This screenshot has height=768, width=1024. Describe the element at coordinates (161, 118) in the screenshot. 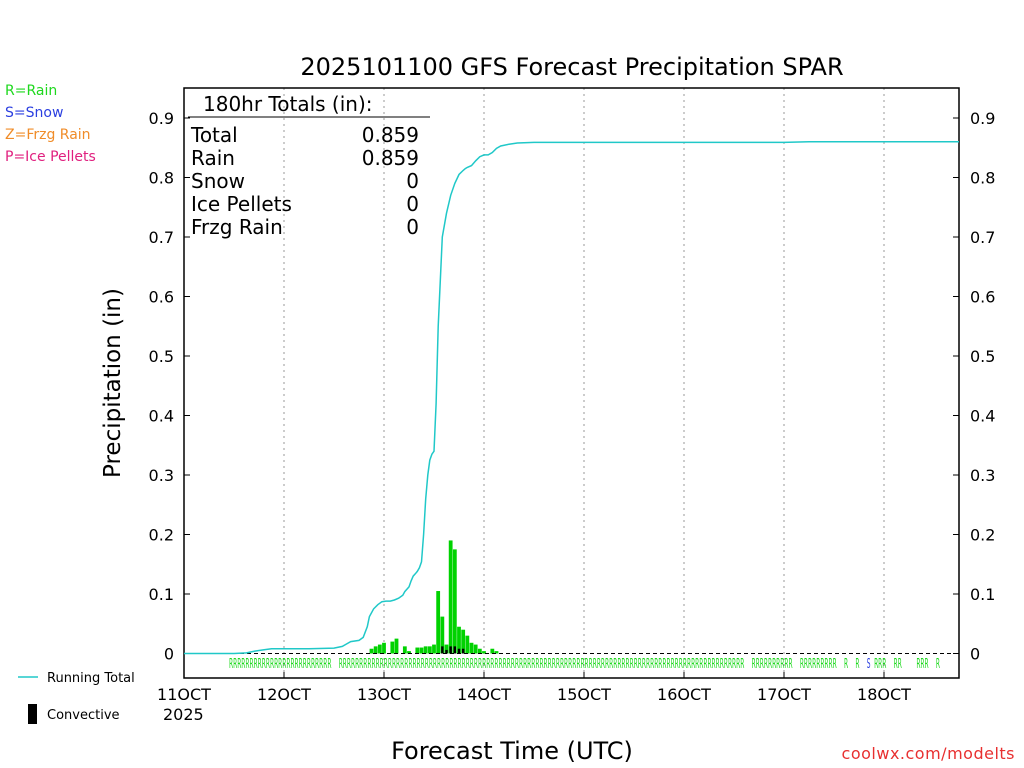

I see `y-tick-label-left: 0.9` at that location.